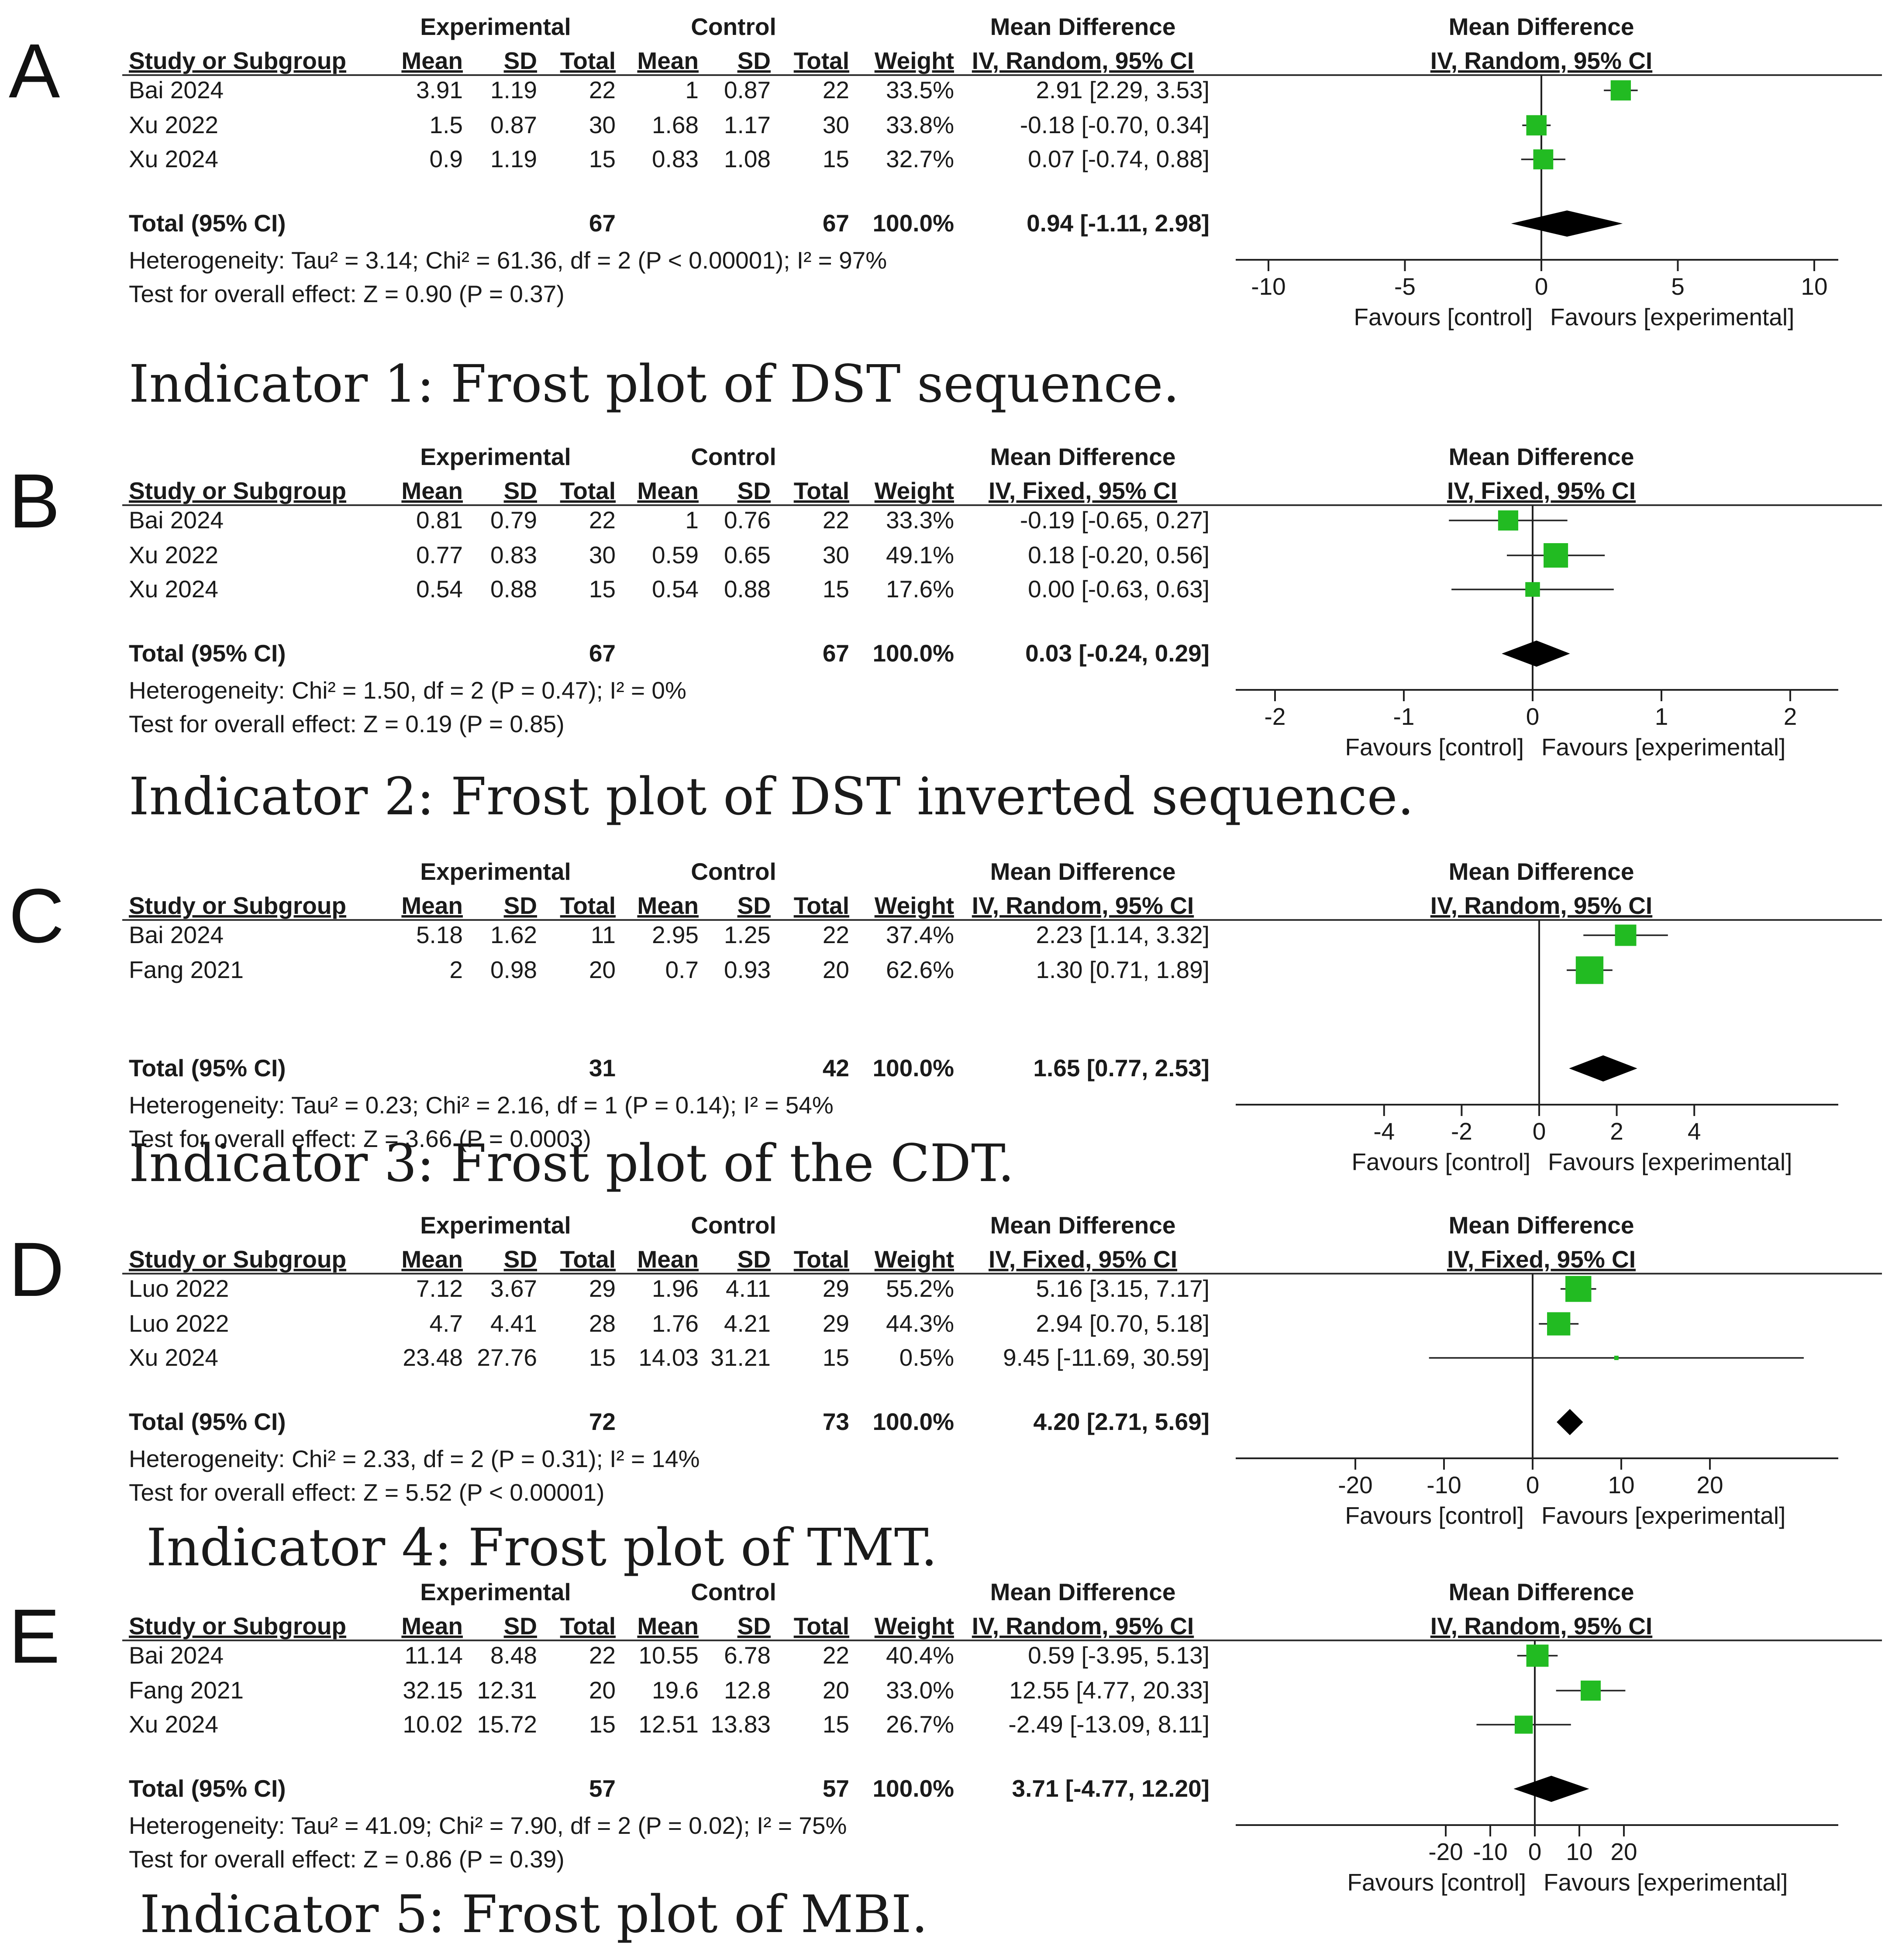 This screenshot has width=1885, height=1960. Describe the element at coordinates (456, 969) in the screenshot. I see `exp-mean: 2` at that location.